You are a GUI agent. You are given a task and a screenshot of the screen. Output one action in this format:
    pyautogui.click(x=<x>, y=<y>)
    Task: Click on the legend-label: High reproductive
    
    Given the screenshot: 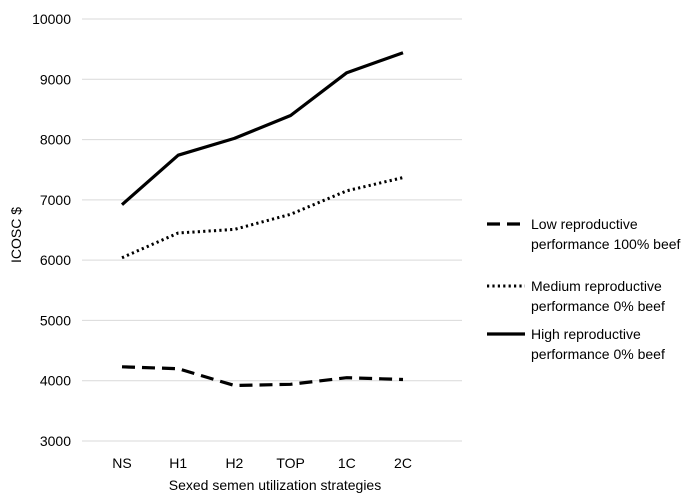 What is the action you would take?
    pyautogui.click(x=586, y=334)
    